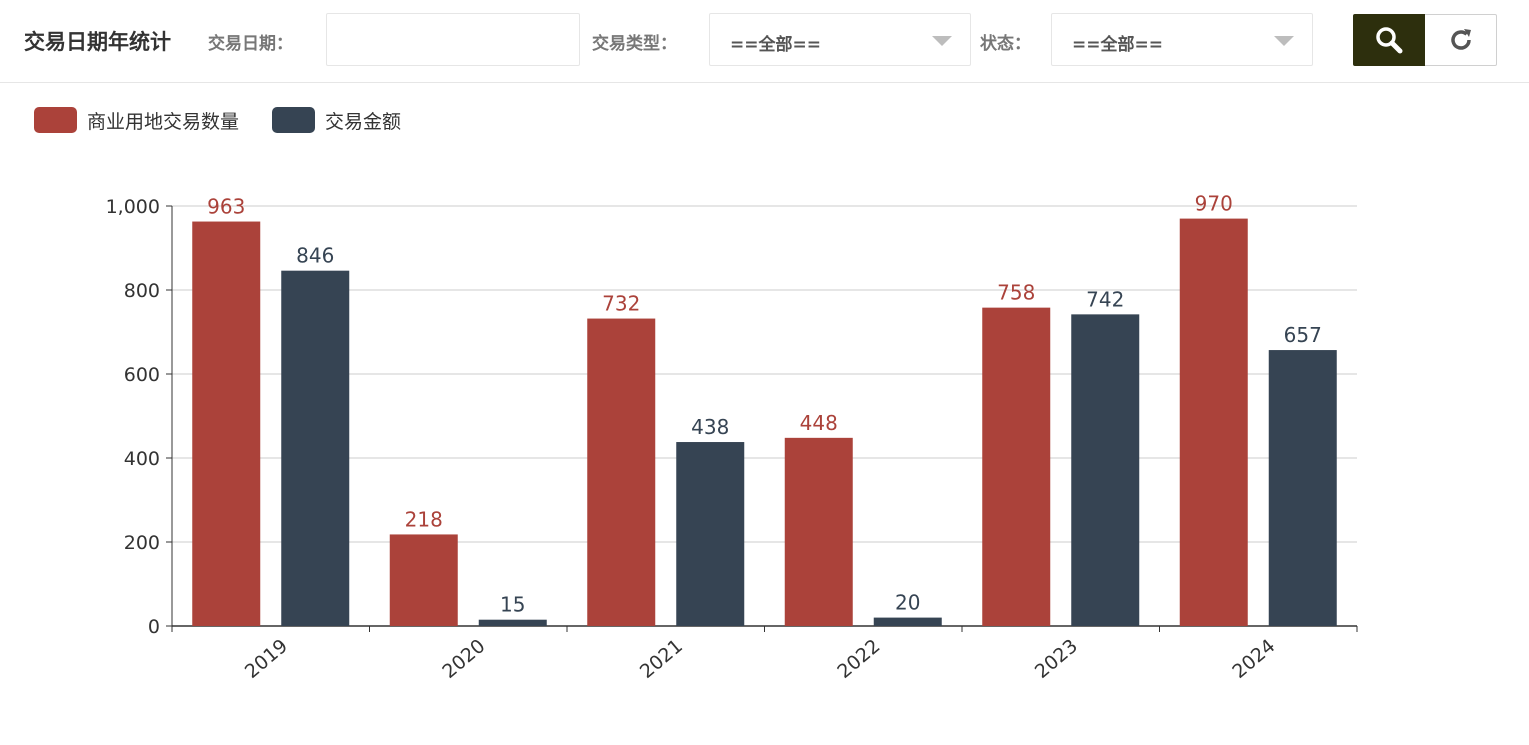 This screenshot has width=1529, height=745. I want to click on x-tick-label: 2024, so click(1253, 659).